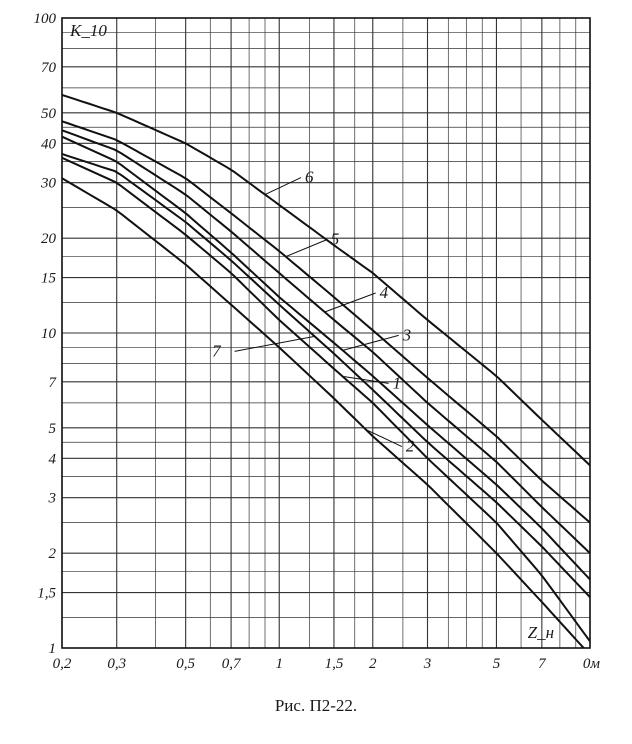  What do you see at coordinates (48, 184) in the screenshot?
I see `y-tick-label: 30` at bounding box center [48, 184].